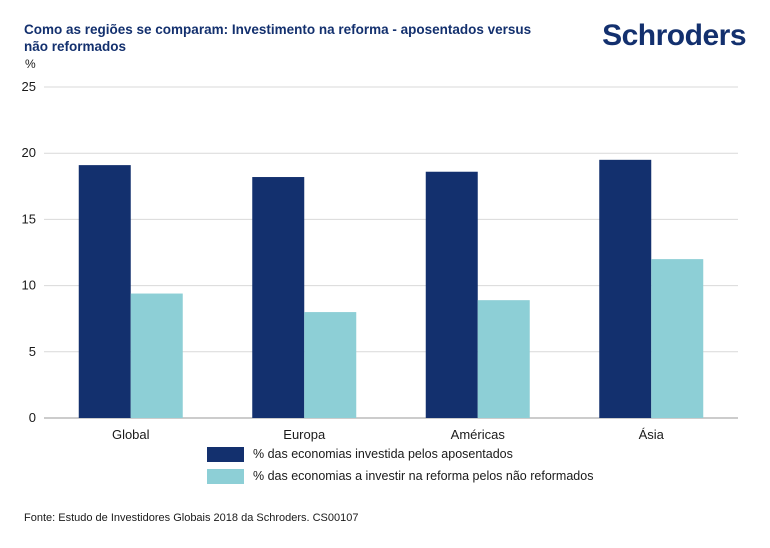 The image size is (770, 548). Describe the element at coordinates (29, 285) in the screenshot. I see `y-tick-label: 10` at that location.